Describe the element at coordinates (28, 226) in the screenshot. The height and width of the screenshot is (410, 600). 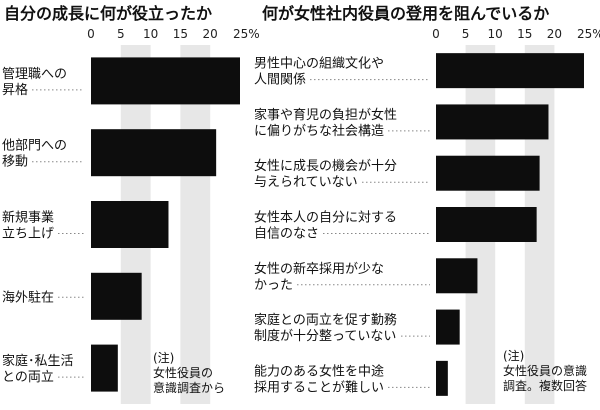
I see `category-label: 新規事業立ち上げ` at that location.